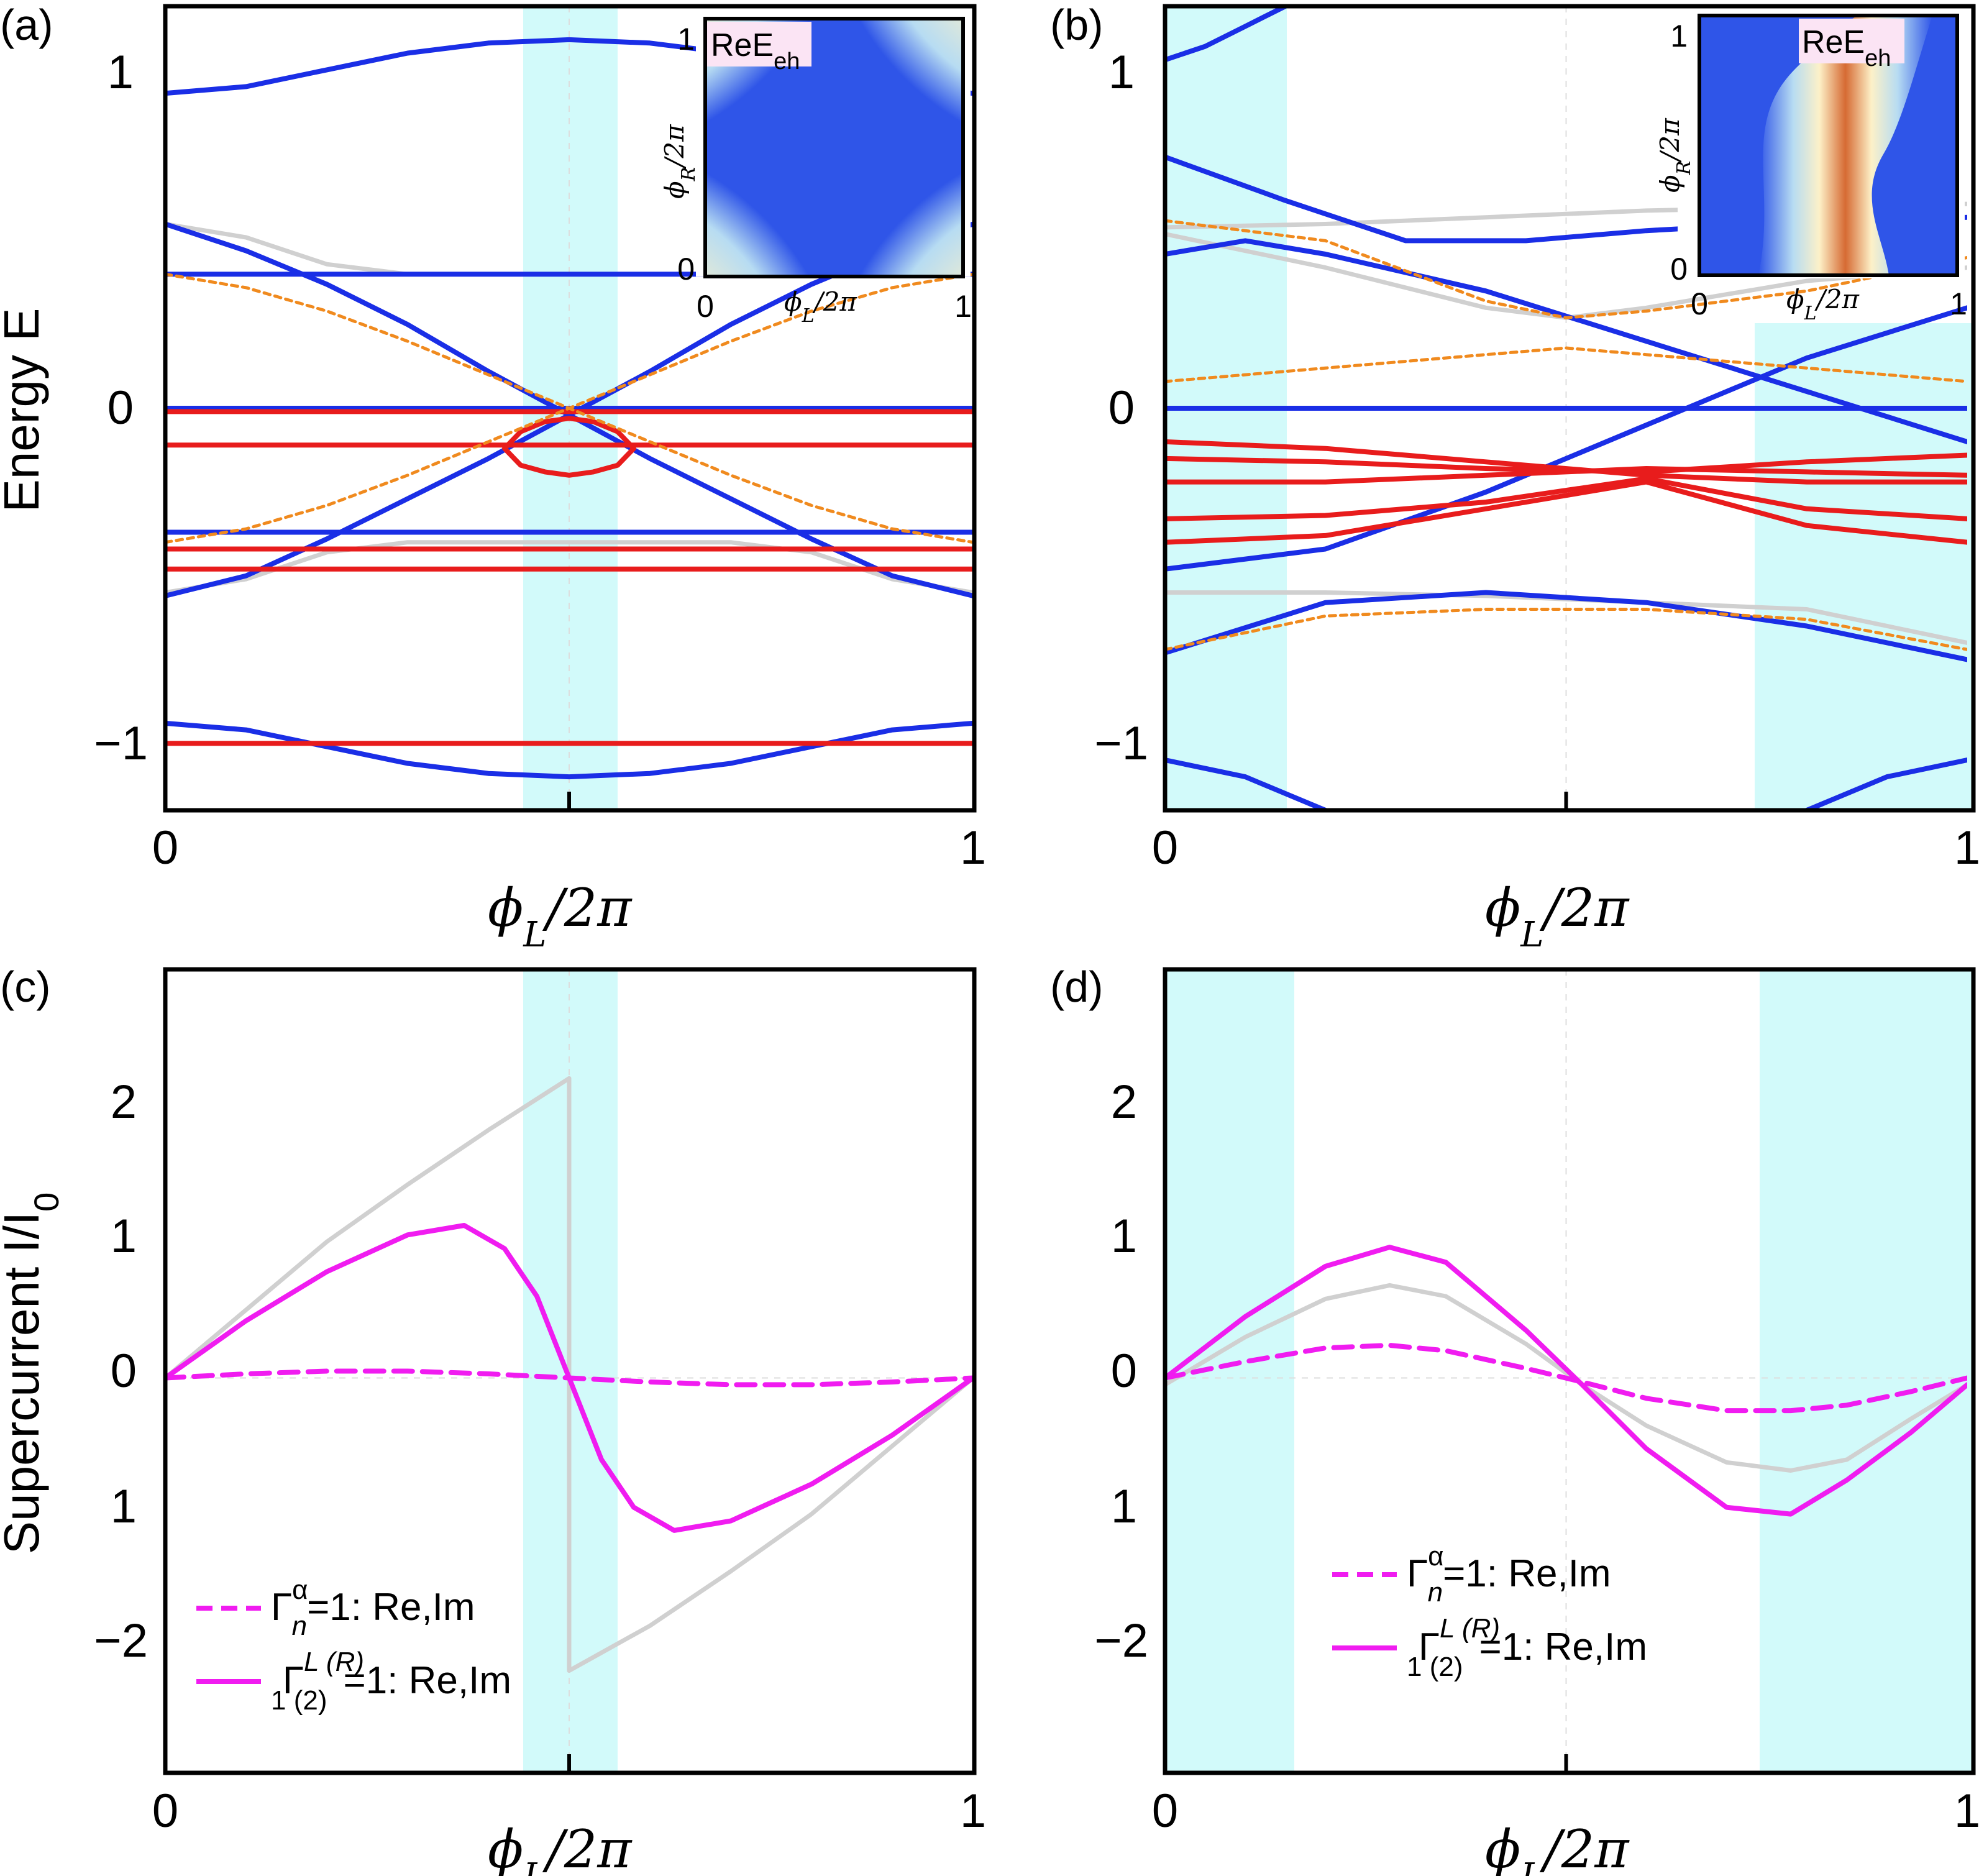 This screenshot has height=1876, width=1979. I want to click on panel-c-xtick-1: 1, so click(973, 1811).